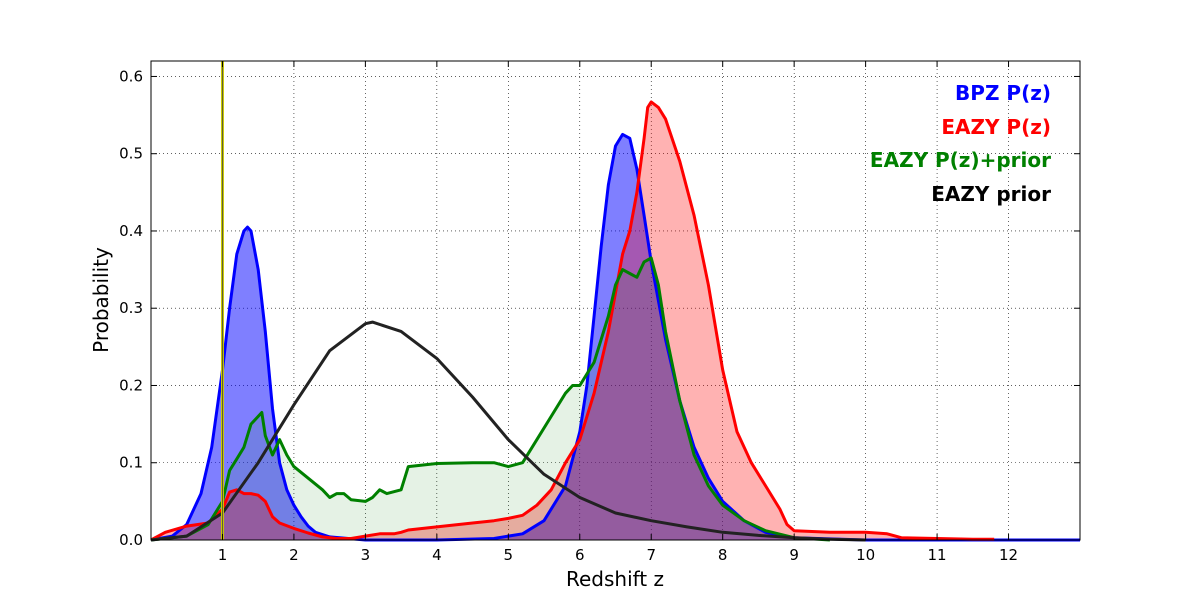 This screenshot has height=600, width=1200. What do you see at coordinates (131, 231) in the screenshot?
I see `y-tick-label: 0.4` at bounding box center [131, 231].